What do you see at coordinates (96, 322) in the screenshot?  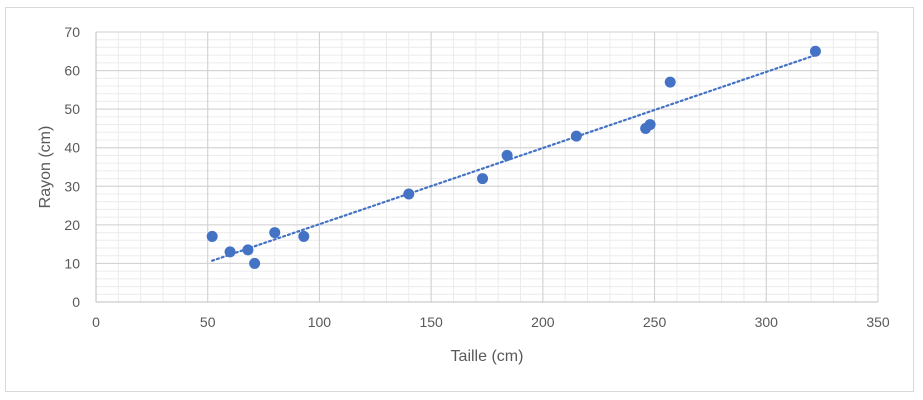 I see `x-tick-label: 0` at bounding box center [96, 322].